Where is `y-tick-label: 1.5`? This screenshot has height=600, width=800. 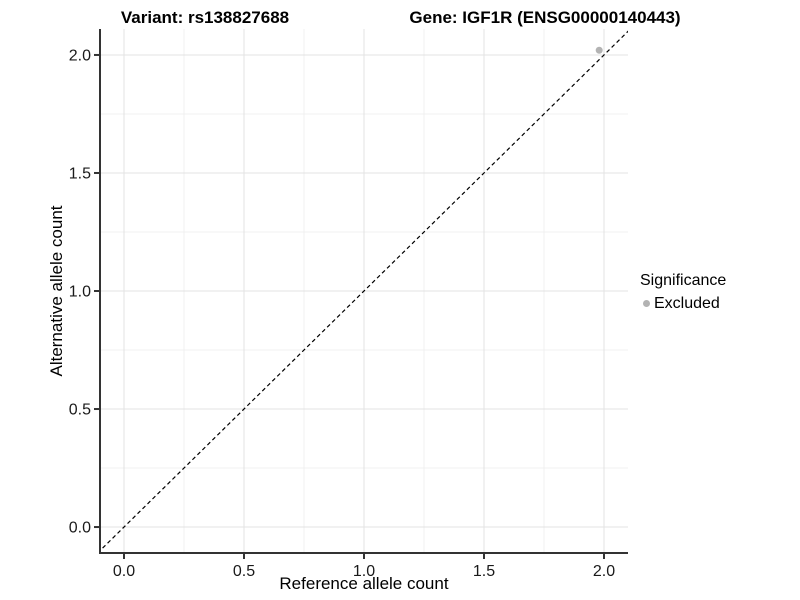 y-tick-label: 1.5 is located at coordinates (80, 173).